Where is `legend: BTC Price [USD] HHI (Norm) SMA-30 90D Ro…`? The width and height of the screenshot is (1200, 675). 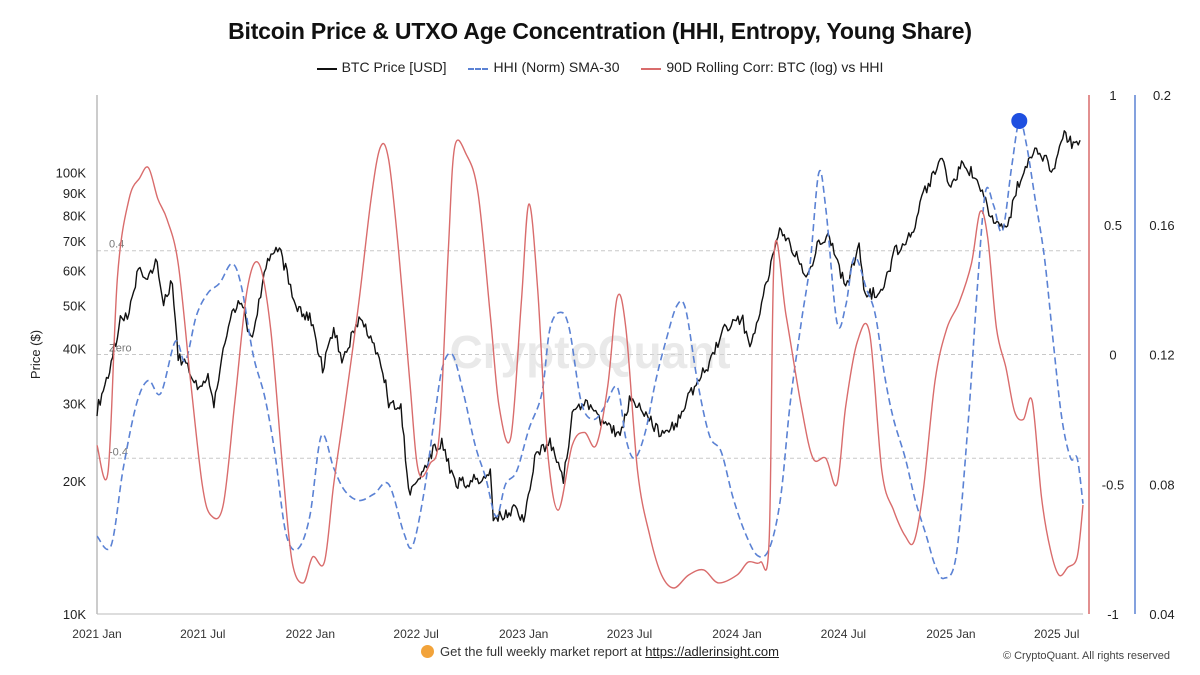 legend: BTC Price [USD] HHI (Norm) SMA-30 90D Ro… is located at coordinates (600, 66).